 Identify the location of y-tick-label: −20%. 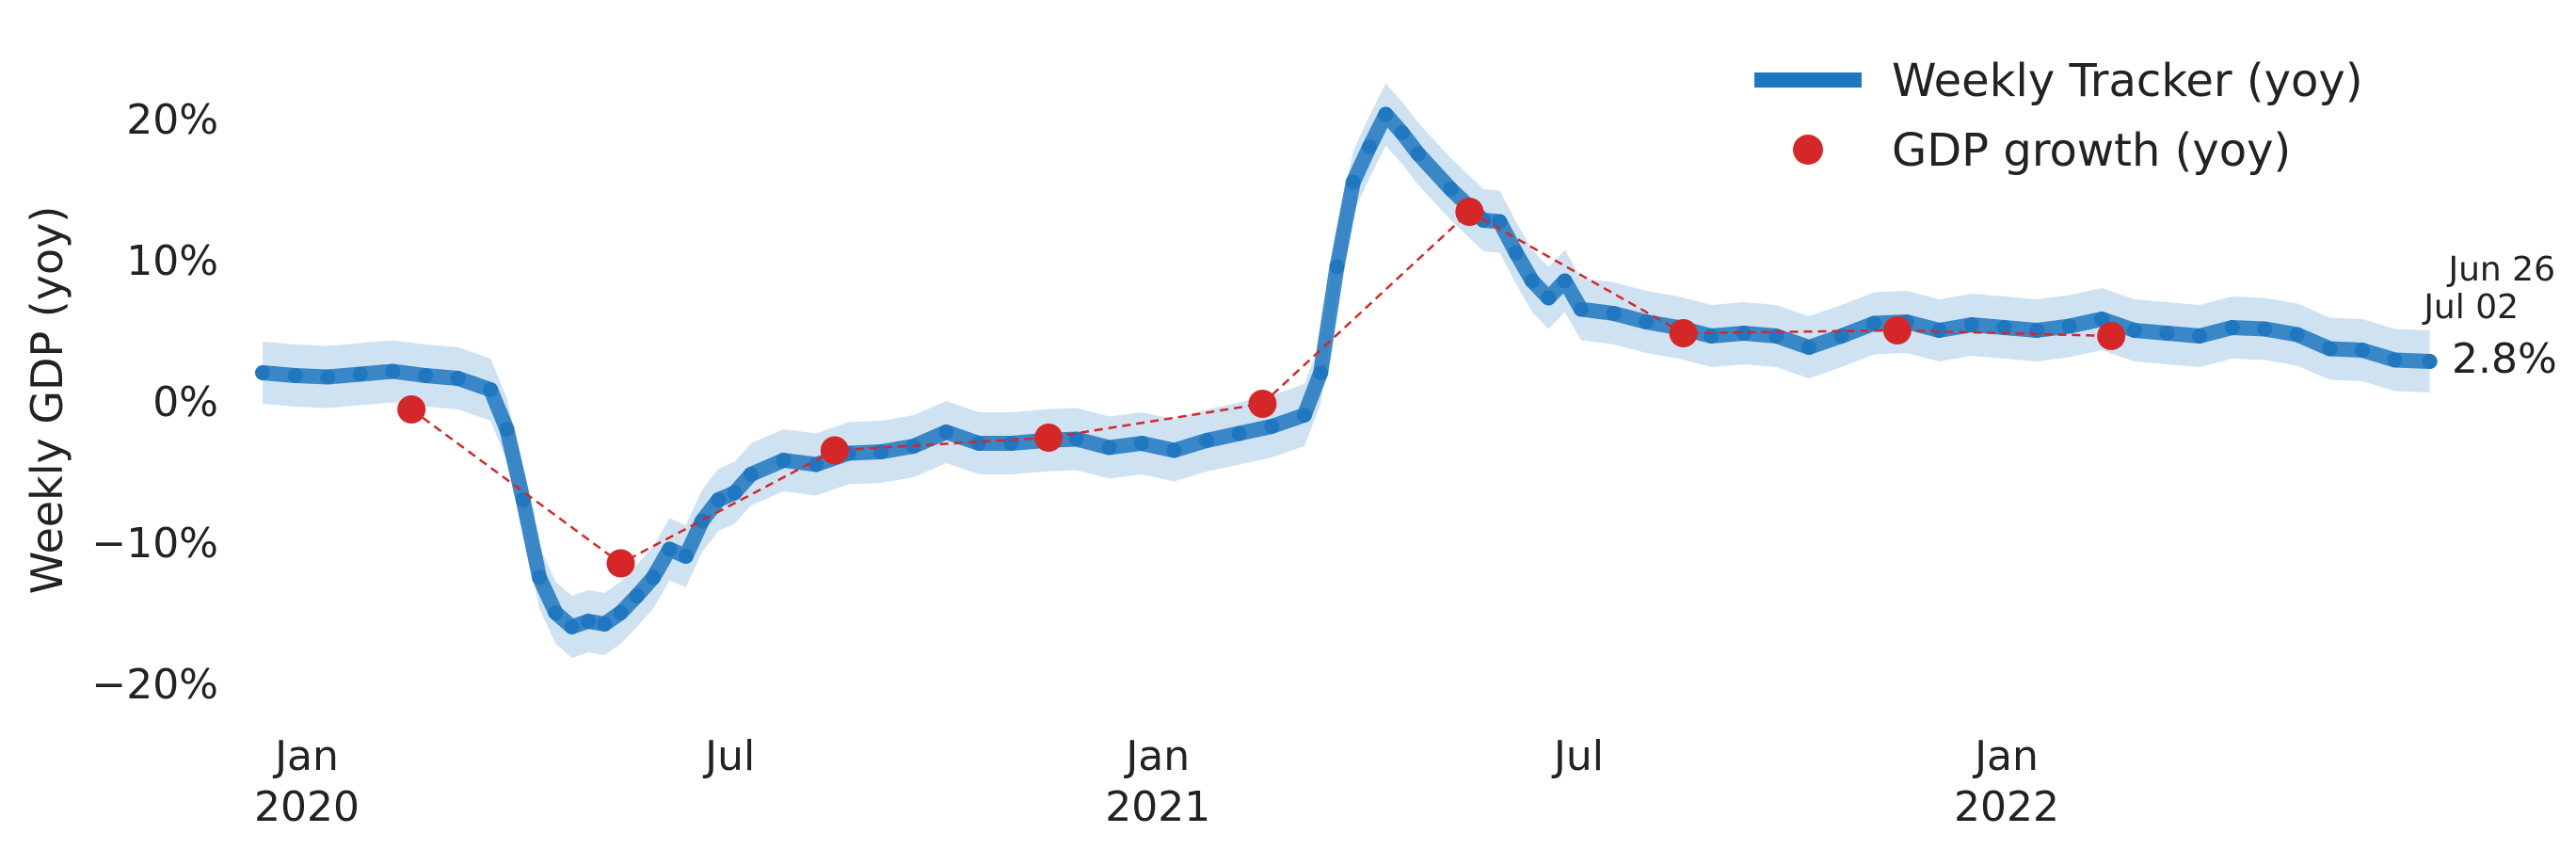
(154, 685).